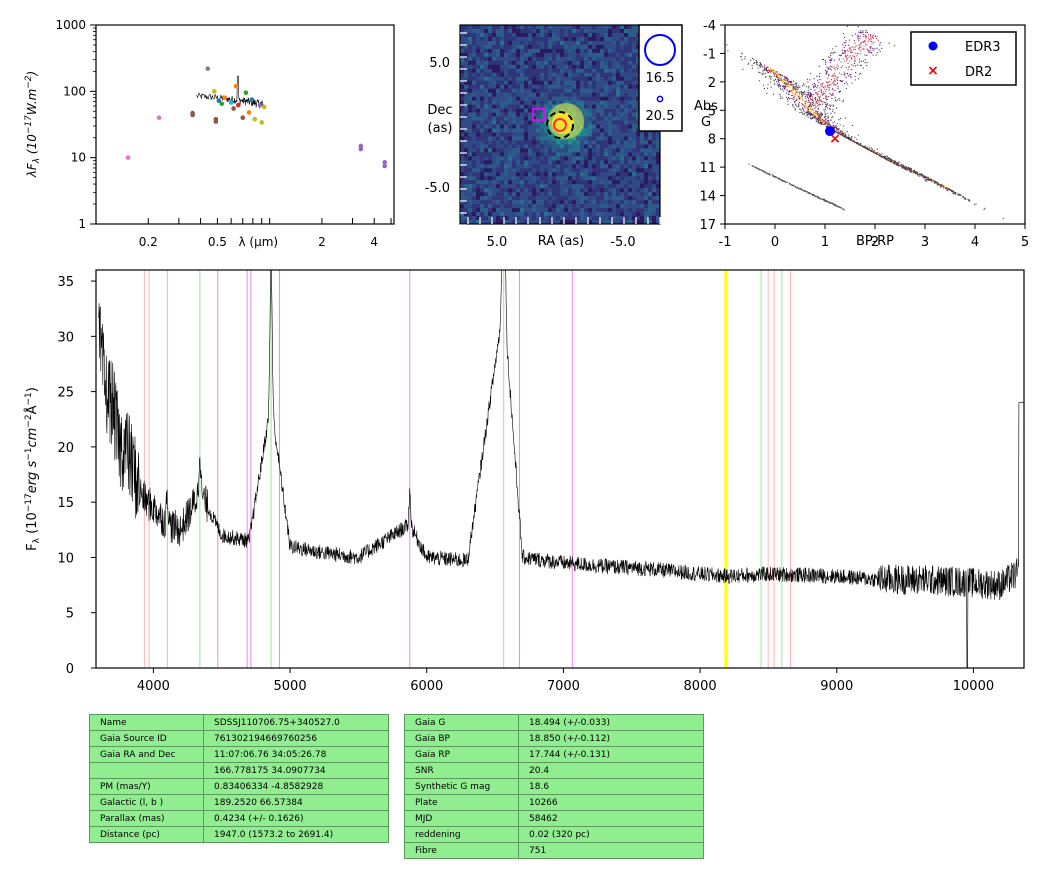  I want to click on spectrum-x-tick-label: 9000, so click(836, 686).